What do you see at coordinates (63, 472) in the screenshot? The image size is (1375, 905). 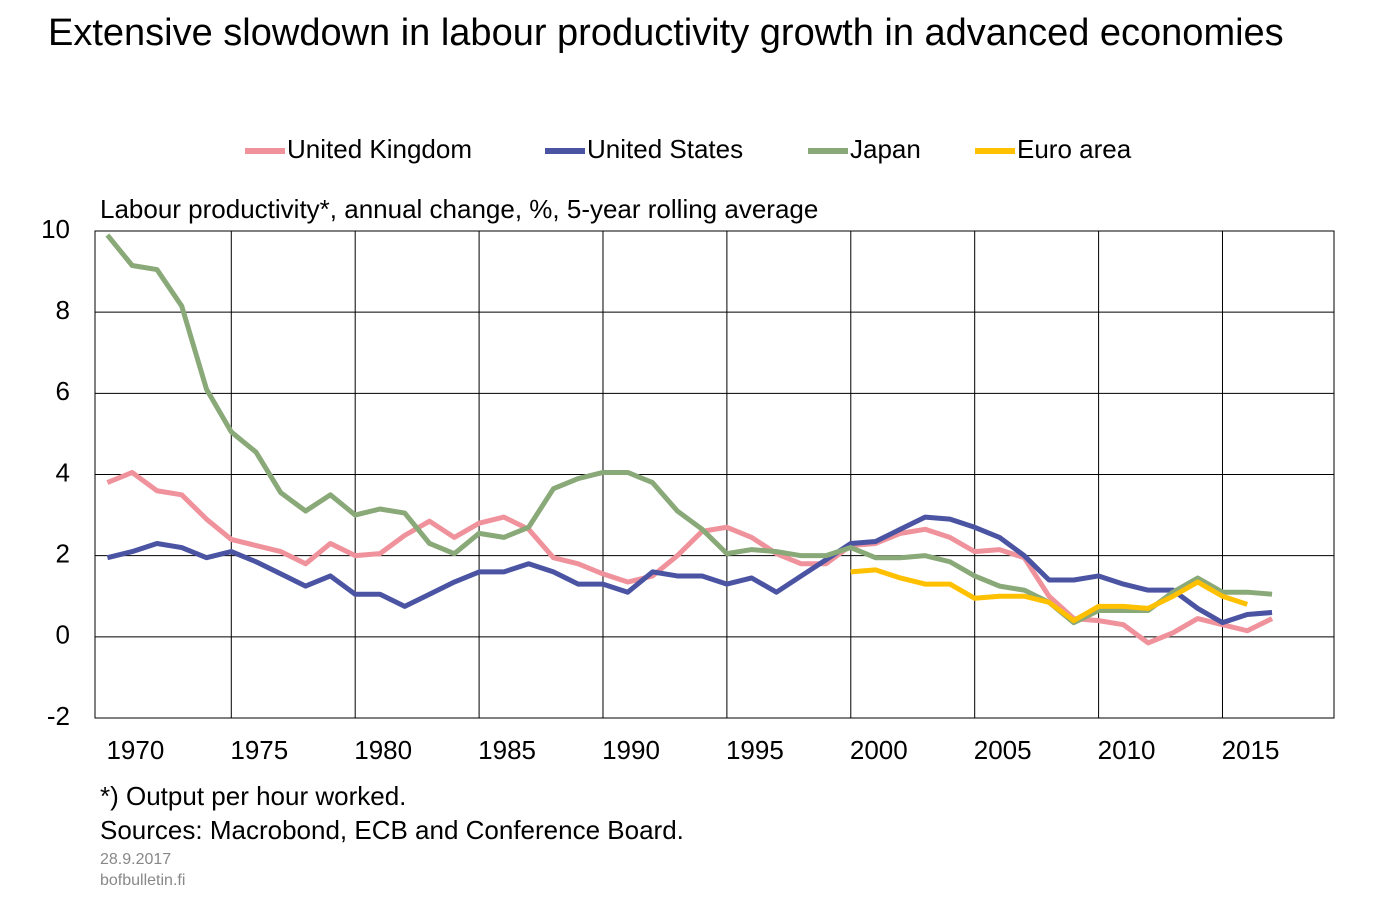 I see `y-tick-label: 4` at bounding box center [63, 472].